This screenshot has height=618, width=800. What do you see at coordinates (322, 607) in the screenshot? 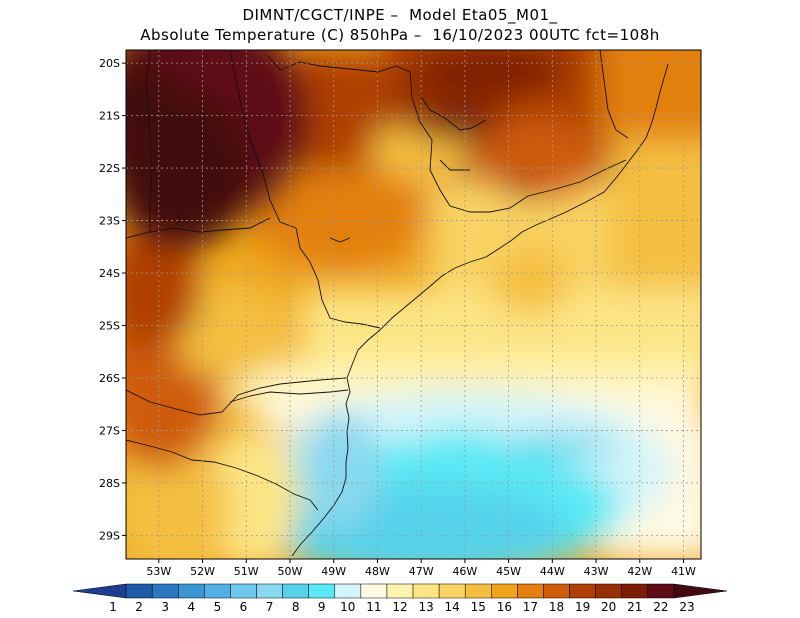
I see `colorbar-label: 9` at bounding box center [322, 607].